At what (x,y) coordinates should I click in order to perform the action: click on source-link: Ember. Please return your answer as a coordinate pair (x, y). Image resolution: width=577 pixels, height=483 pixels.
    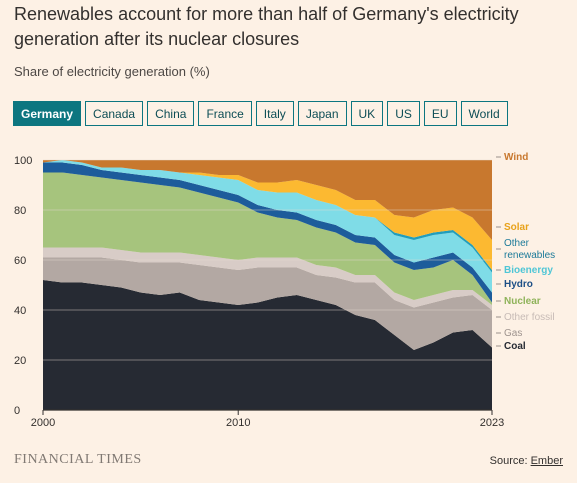
    Looking at the image, I should click on (546, 461).